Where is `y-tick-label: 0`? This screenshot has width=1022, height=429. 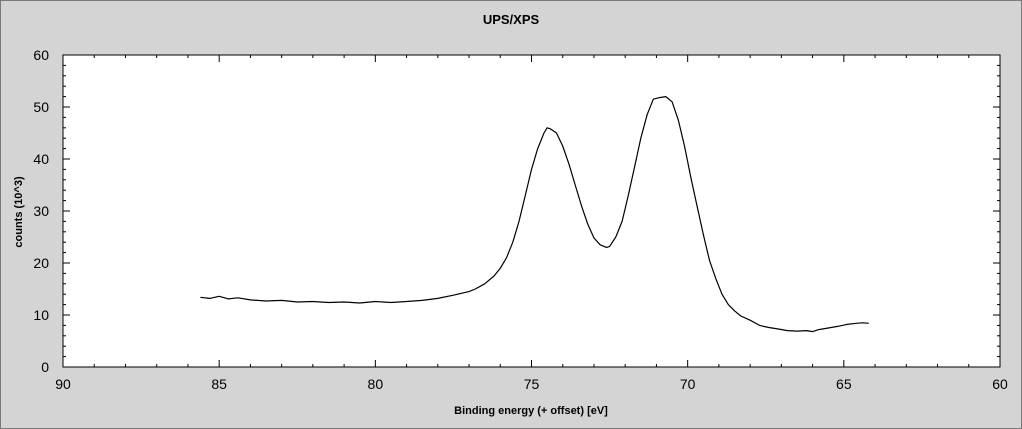 y-tick-label: 0 is located at coordinates (45, 367).